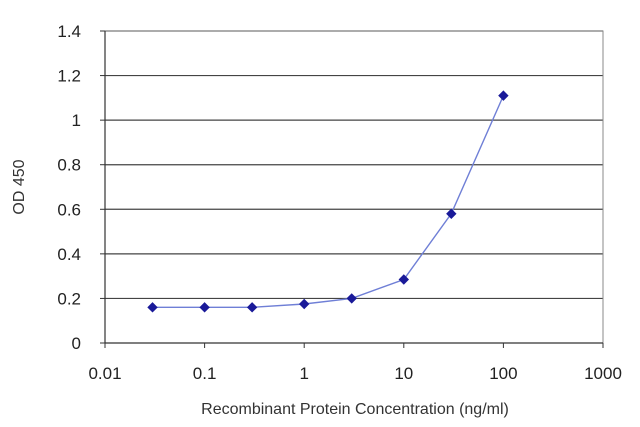  What do you see at coordinates (403, 373) in the screenshot?
I see `x-tick-label: 10` at bounding box center [403, 373].